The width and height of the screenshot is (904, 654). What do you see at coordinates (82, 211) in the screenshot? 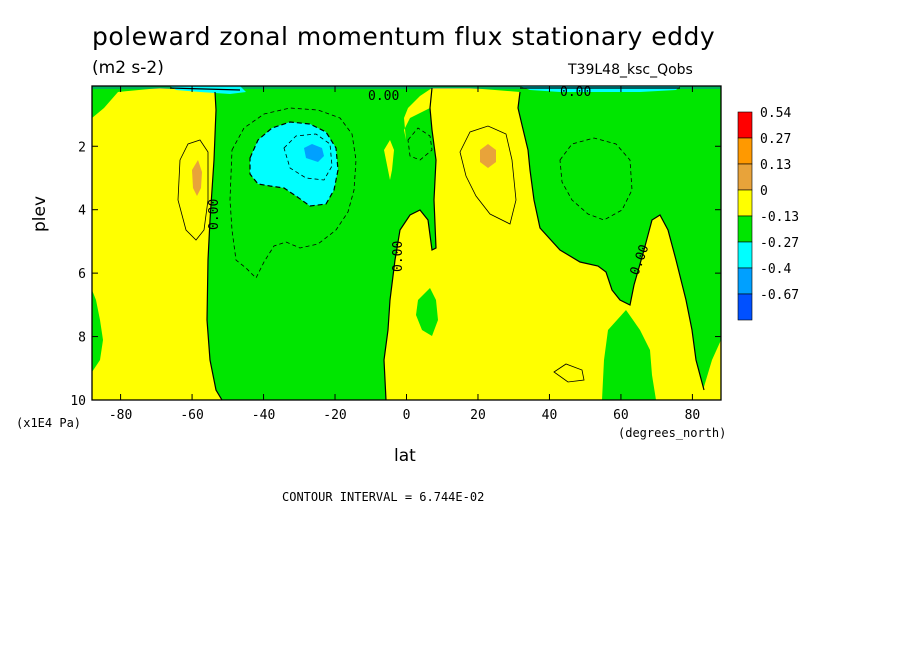
I see `y-tick-label: 4` at bounding box center [82, 211].